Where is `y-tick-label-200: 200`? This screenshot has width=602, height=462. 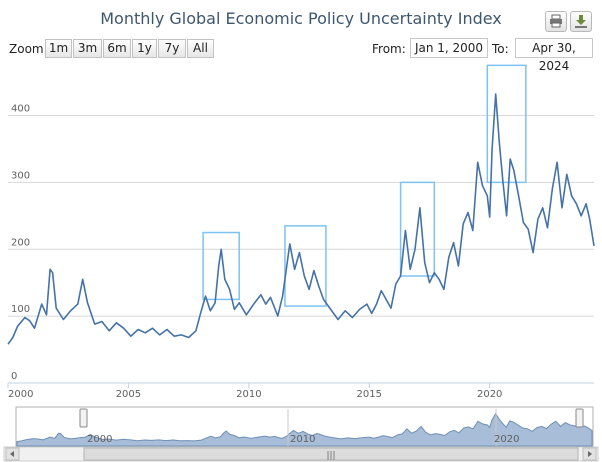 y-tick-label-200: 200 is located at coordinates (20, 242).